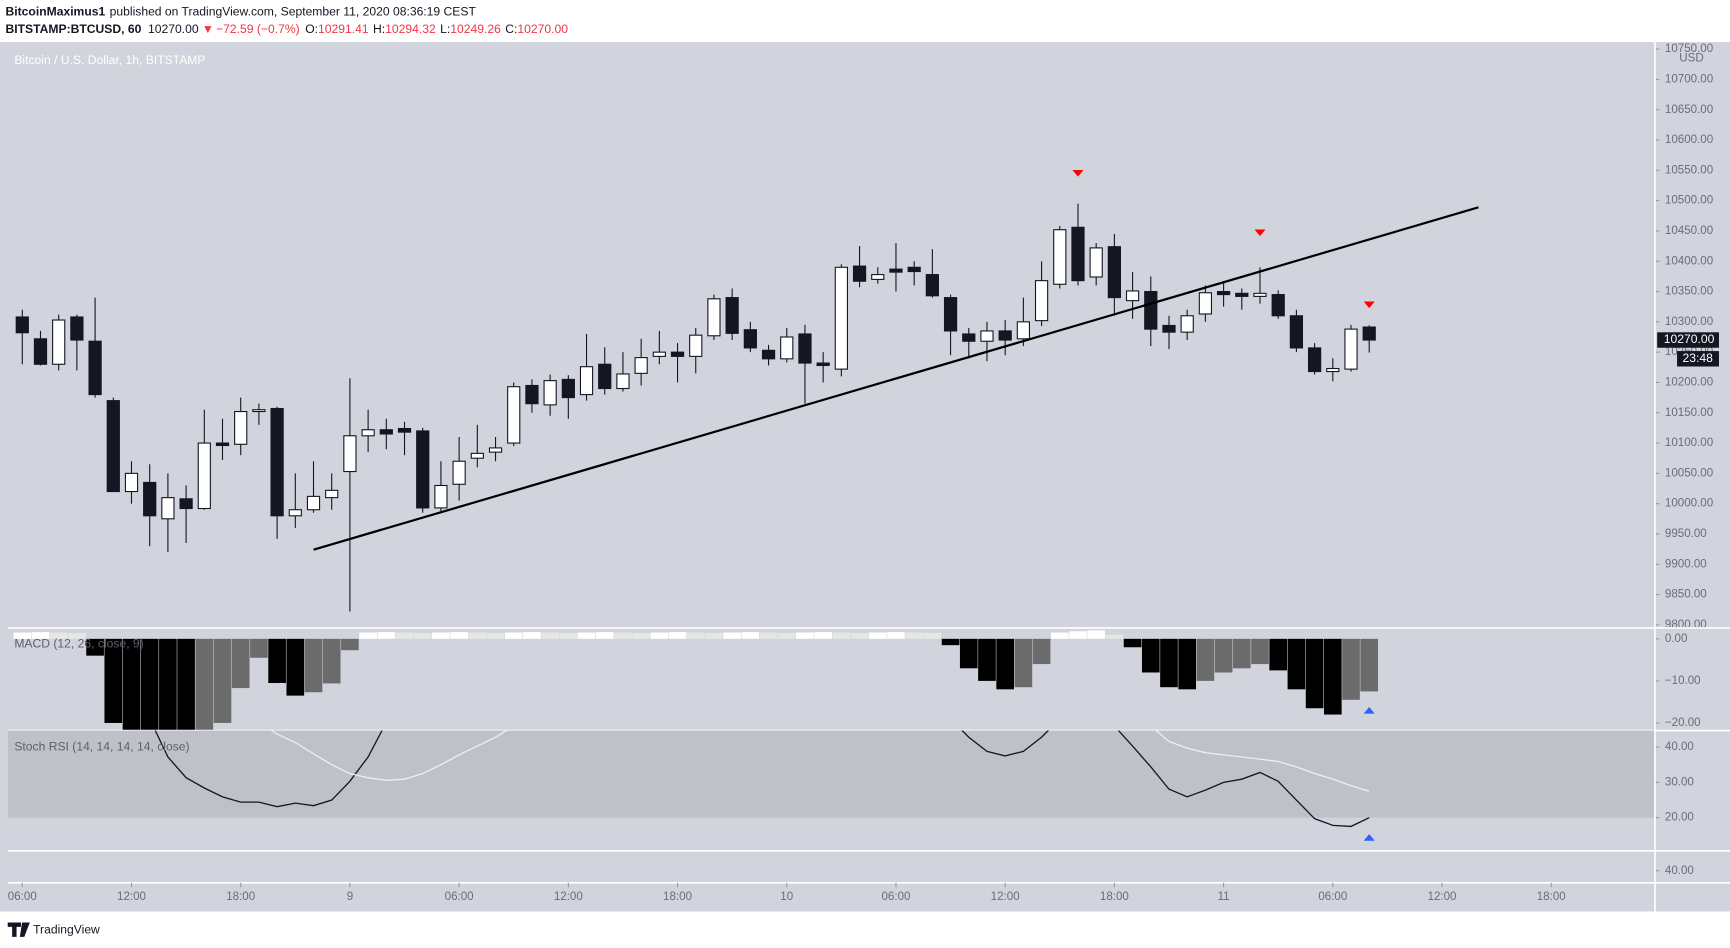 This screenshot has width=1730, height=948. Describe the element at coordinates (445, 29) in the screenshot. I see `ohlc-label: L:` at that location.